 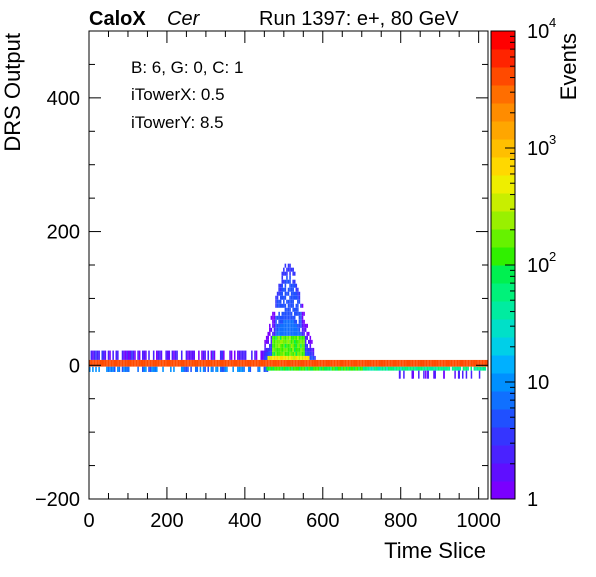 What do you see at coordinates (74, 366) in the screenshot?
I see `y-tick-label: 0` at bounding box center [74, 366].